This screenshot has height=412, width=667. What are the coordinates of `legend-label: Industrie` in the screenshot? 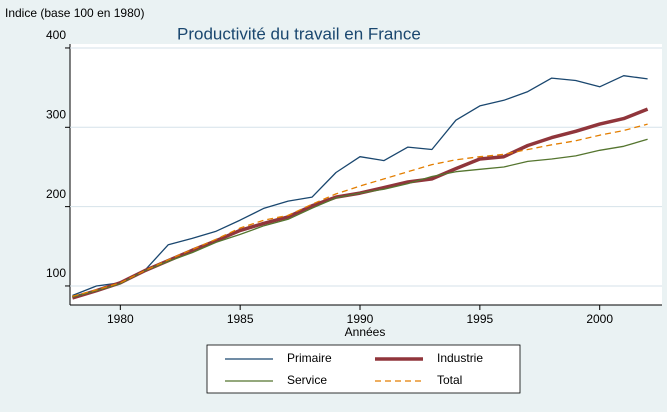 It's located at (460, 358).